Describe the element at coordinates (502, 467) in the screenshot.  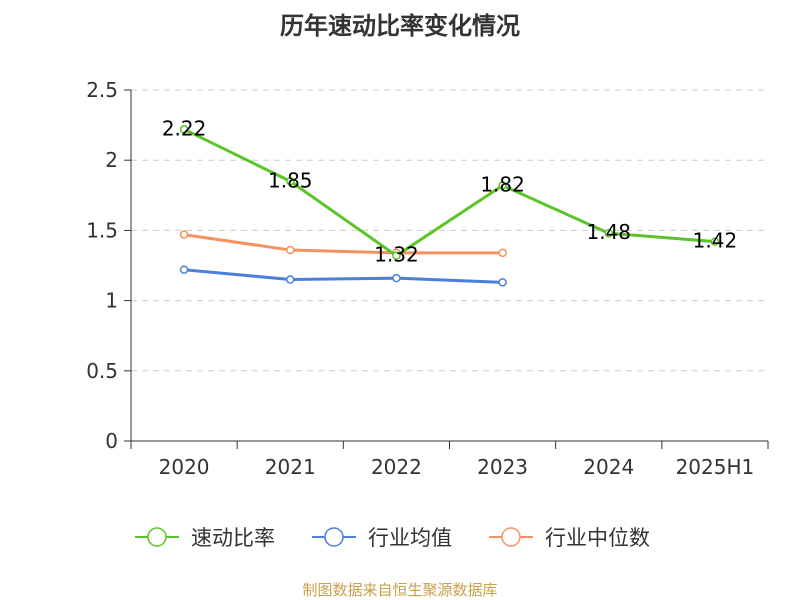
I see `x-tick-label: 2023` at that location.